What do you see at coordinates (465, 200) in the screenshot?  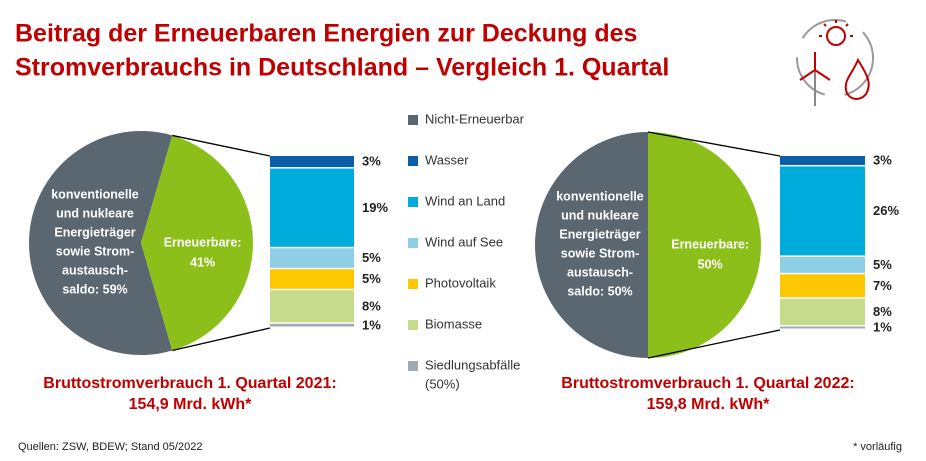 I see `legend-label: Wind an Land` at bounding box center [465, 200].